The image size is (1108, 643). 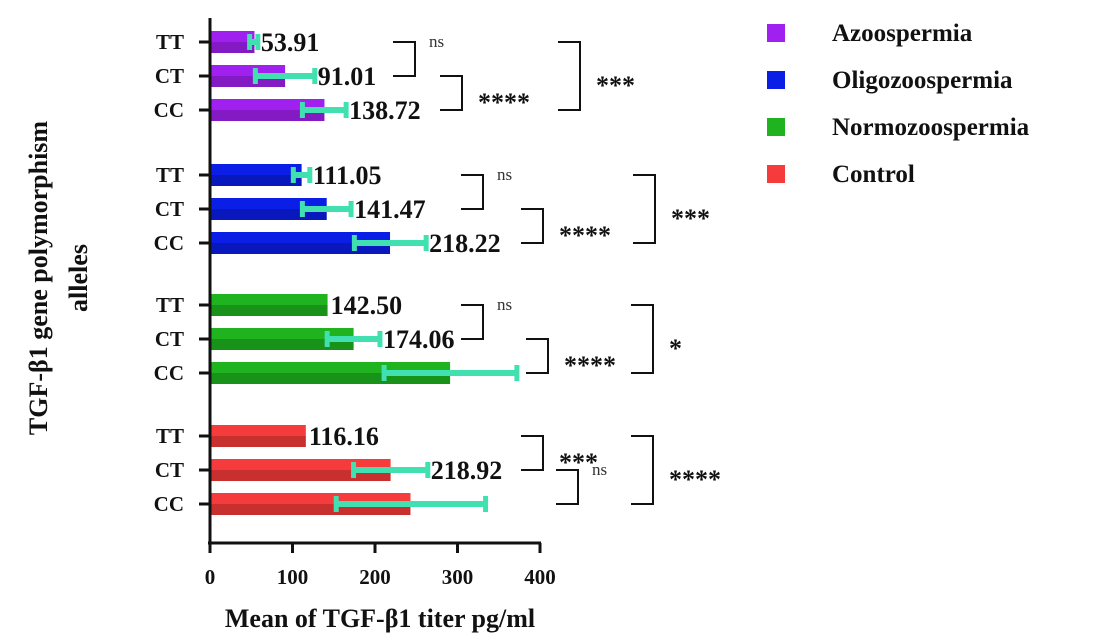 What do you see at coordinates (170, 436) in the screenshot?
I see `category-label-control-tt: TT` at bounding box center [170, 436].